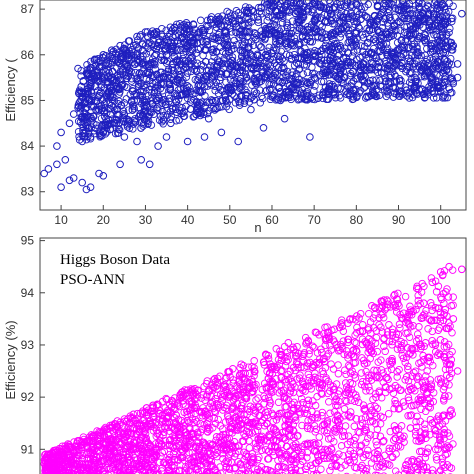 The image size is (474, 474). What do you see at coordinates (357, 220) in the screenshot?
I see `x-tick-label: 80` at bounding box center [357, 220].